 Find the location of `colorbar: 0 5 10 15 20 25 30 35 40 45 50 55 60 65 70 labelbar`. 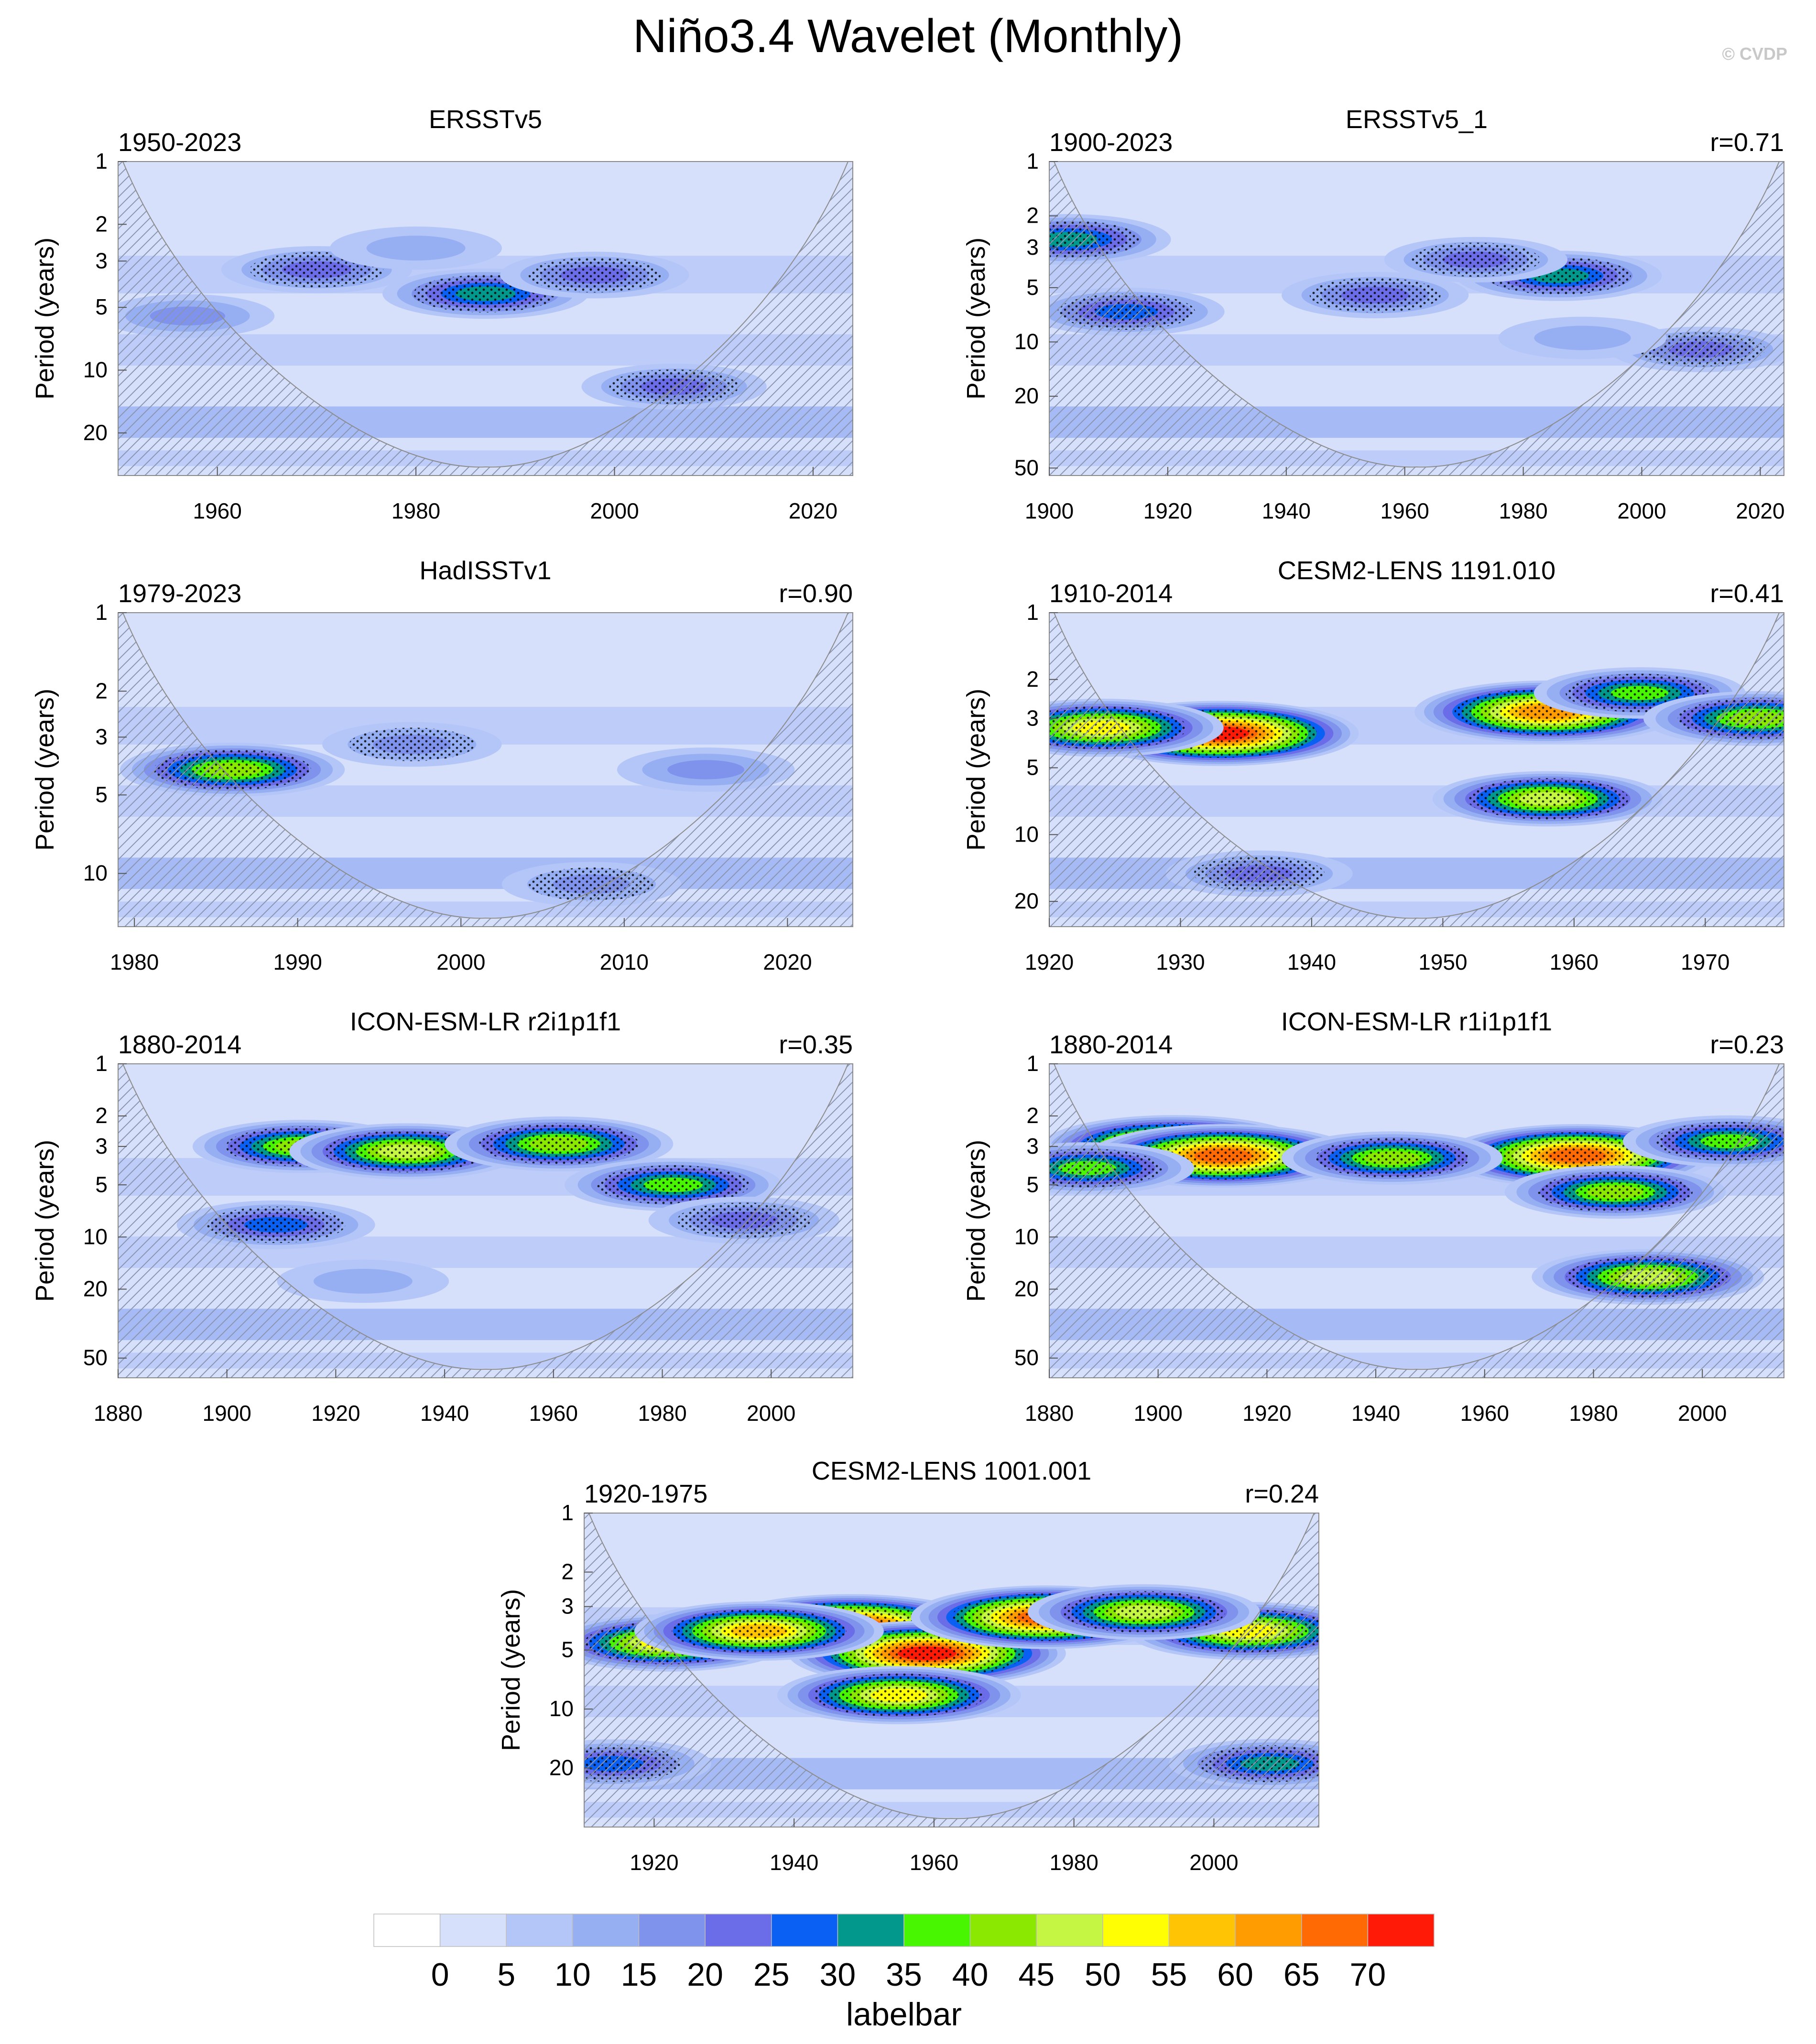

colorbar: 0 5 10 15 20 25 30 35 40 45 50 55 60 65 70 labelbar is located at coordinates (904, 1973).